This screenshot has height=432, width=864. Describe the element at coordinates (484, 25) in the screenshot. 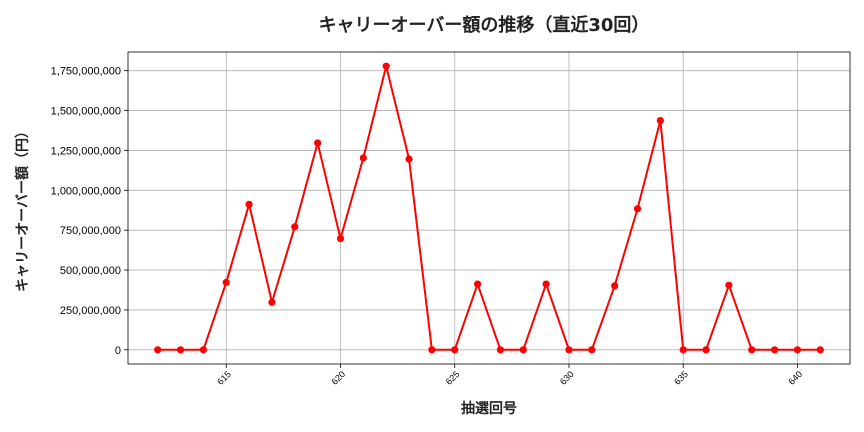

I see `chart-title: キャリーオーバー額の推移（直近30回）` at that location.